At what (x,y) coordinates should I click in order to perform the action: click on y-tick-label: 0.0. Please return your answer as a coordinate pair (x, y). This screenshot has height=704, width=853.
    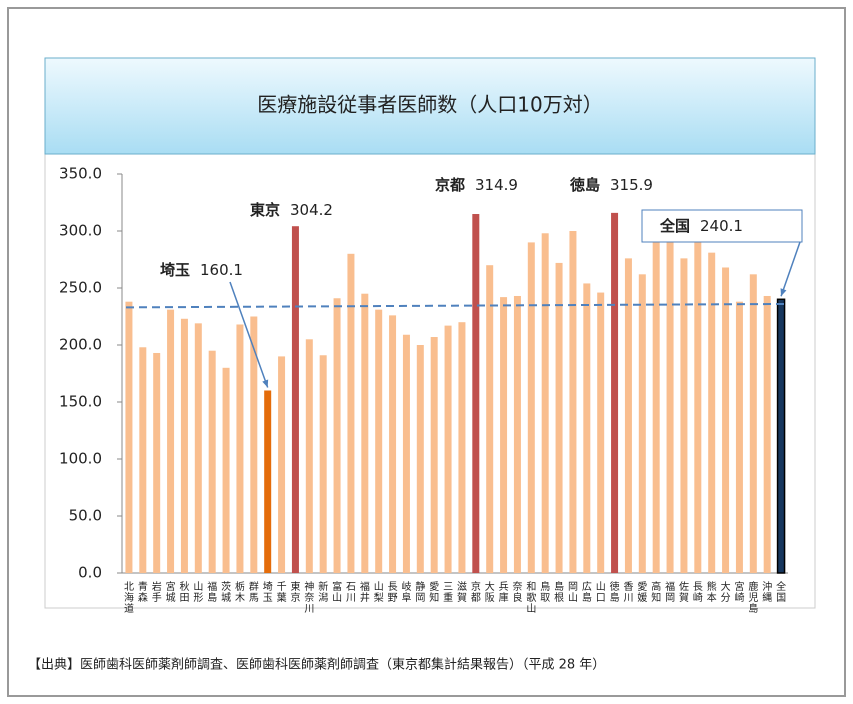
    Looking at the image, I should click on (90, 573).